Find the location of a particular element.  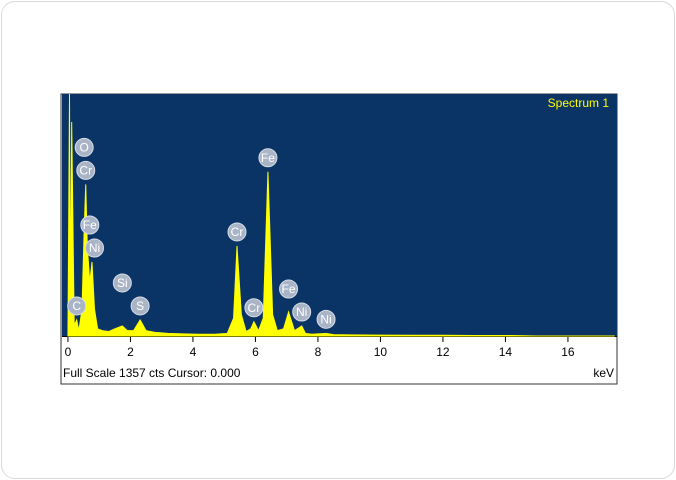

x-tick-label: 2 is located at coordinates (130, 352).